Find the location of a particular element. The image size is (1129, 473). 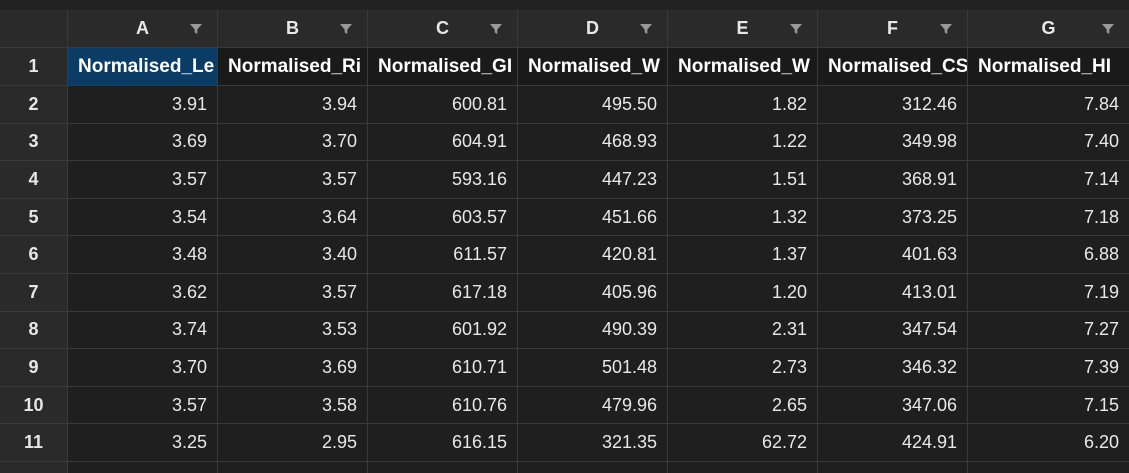

header-cell-g: Normalised_HI is located at coordinates (1048, 67).